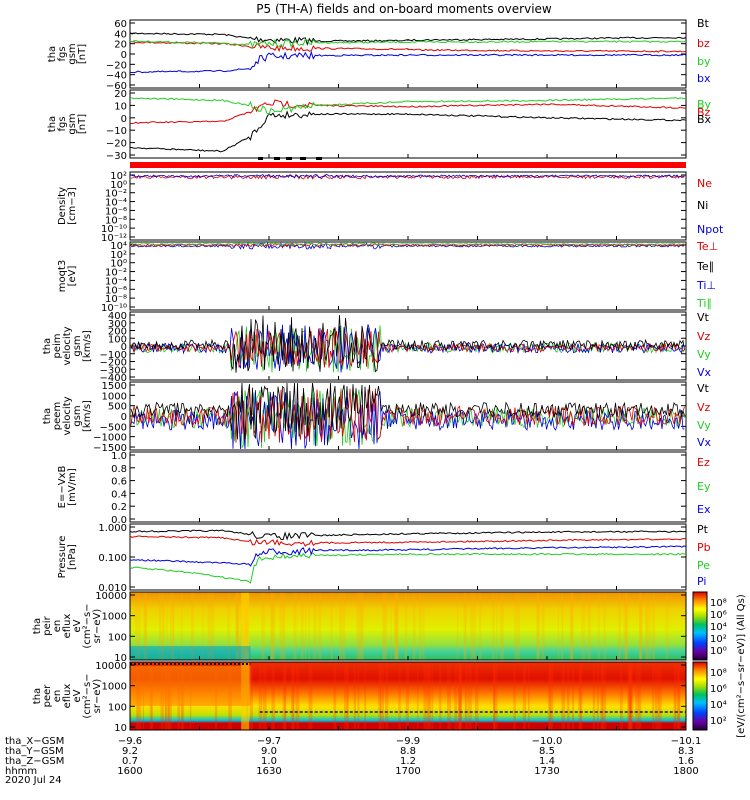  I want to click on colorbar, so click(700, 626).